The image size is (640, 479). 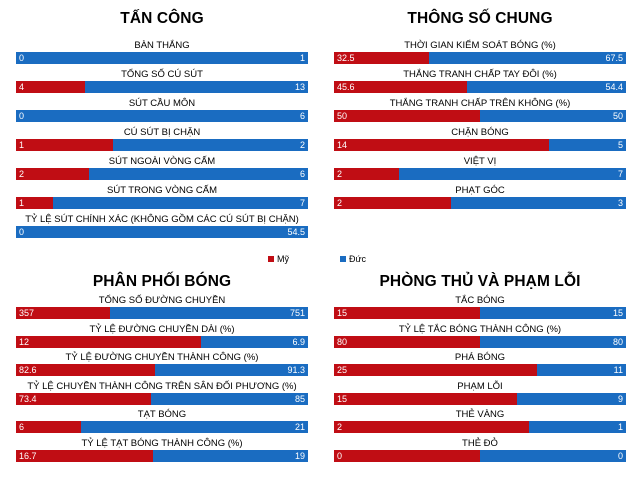 What do you see at coordinates (620, 203) in the screenshot?
I see `stat-value-team-b: 3` at bounding box center [620, 203].